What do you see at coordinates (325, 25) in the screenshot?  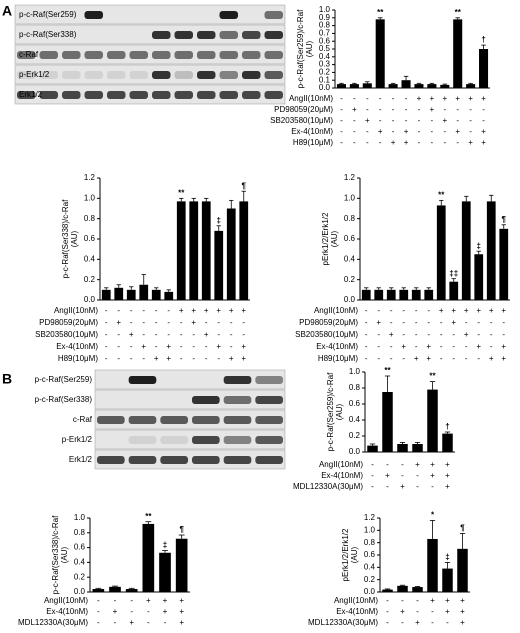 I see `y-tick-label: 0.8` at bounding box center [325, 25].